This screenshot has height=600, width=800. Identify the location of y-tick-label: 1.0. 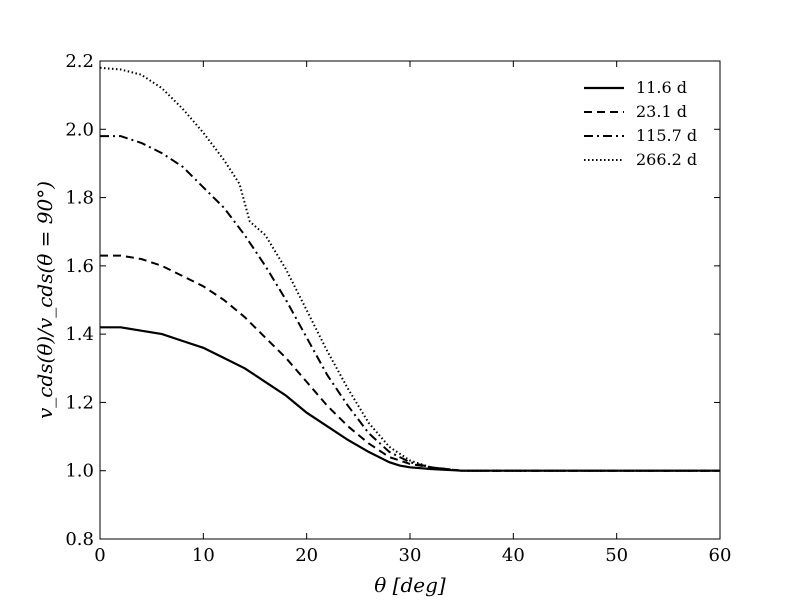
(79, 471).